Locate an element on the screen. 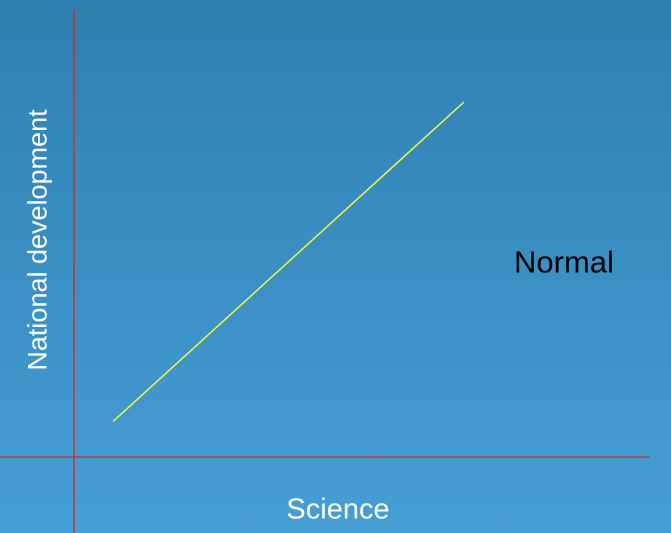 The width and height of the screenshot is (671, 533). line-annotation: Normal is located at coordinates (564, 262).